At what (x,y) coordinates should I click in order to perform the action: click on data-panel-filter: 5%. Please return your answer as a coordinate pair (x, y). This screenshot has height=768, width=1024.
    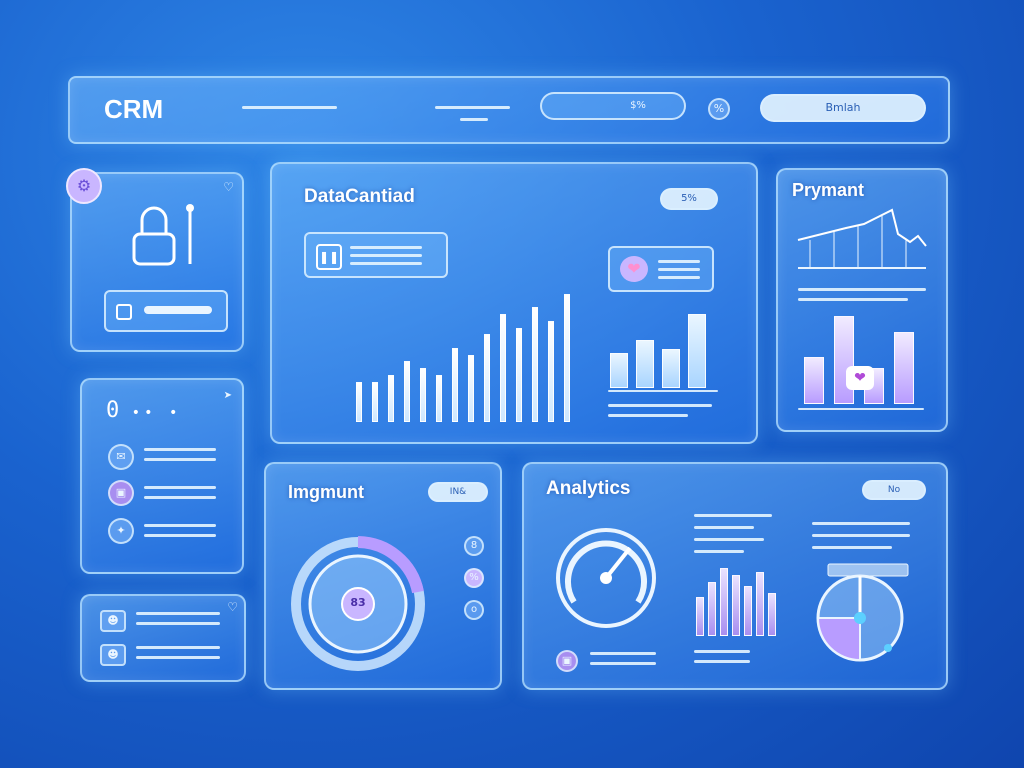
    Looking at the image, I should click on (689, 199).